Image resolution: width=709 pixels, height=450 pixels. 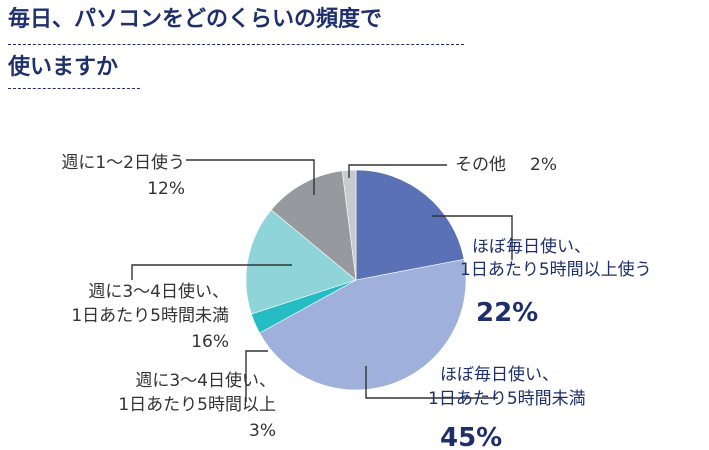 I want to click on slice-label-3-line-1: 1日あたり5時間未満, so click(x=150, y=316).